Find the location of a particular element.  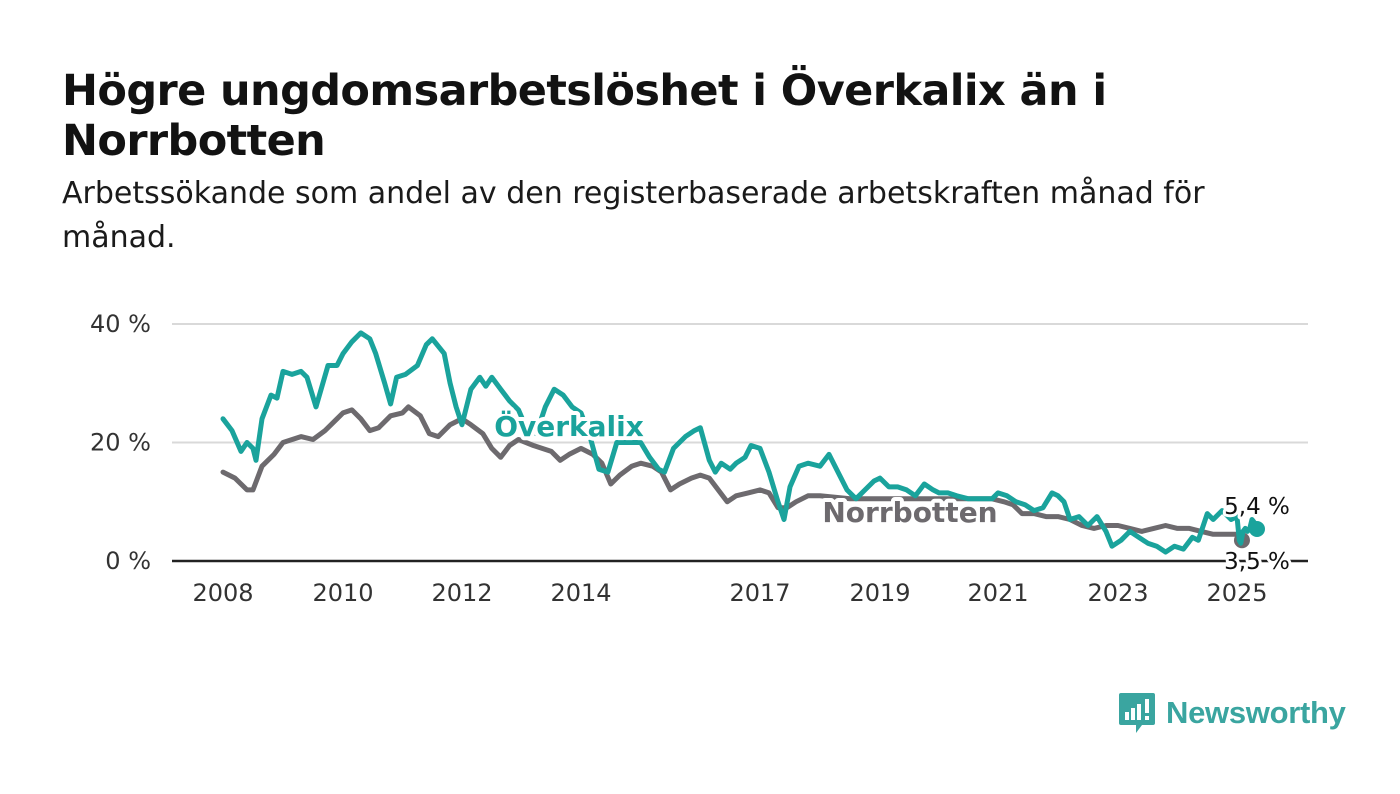

series-label-overkalix: Överkalix is located at coordinates (569, 426).